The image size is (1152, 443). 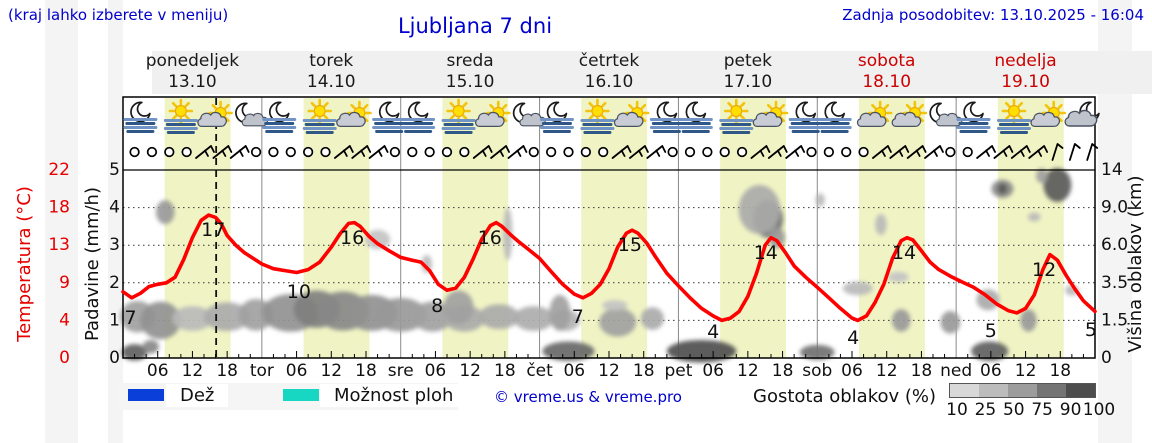 What do you see at coordinates (886, 72) in the screenshot?
I see `day-header-sobota: sobota 18.10` at bounding box center [886, 72].